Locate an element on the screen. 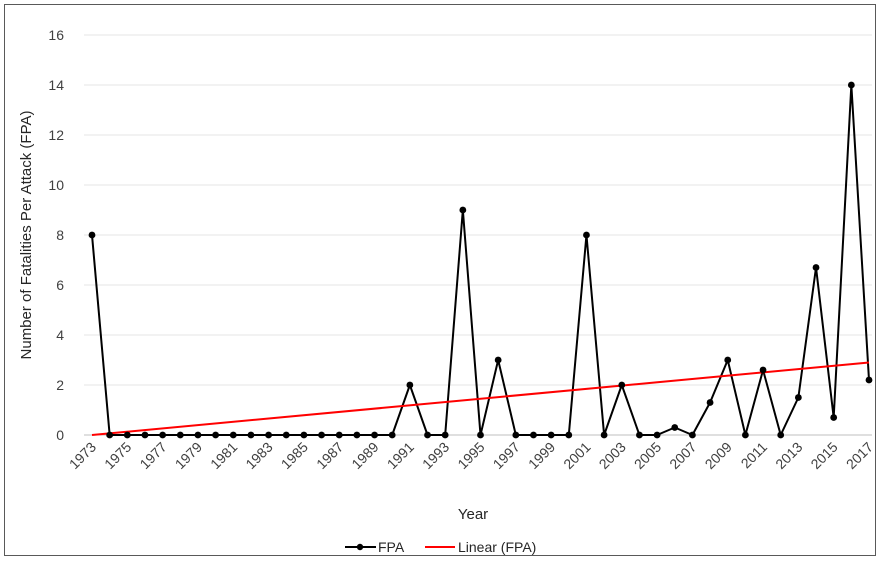  x-axis-label: Year is located at coordinates (473, 514).